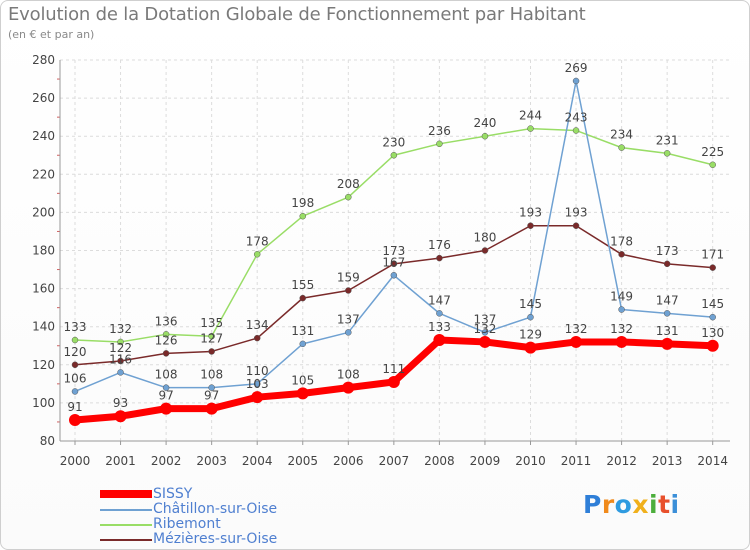 This screenshot has width=750, height=550. What do you see at coordinates (631, 504) in the screenshot?
I see `proxiti-logo: Proxiti` at bounding box center [631, 504].